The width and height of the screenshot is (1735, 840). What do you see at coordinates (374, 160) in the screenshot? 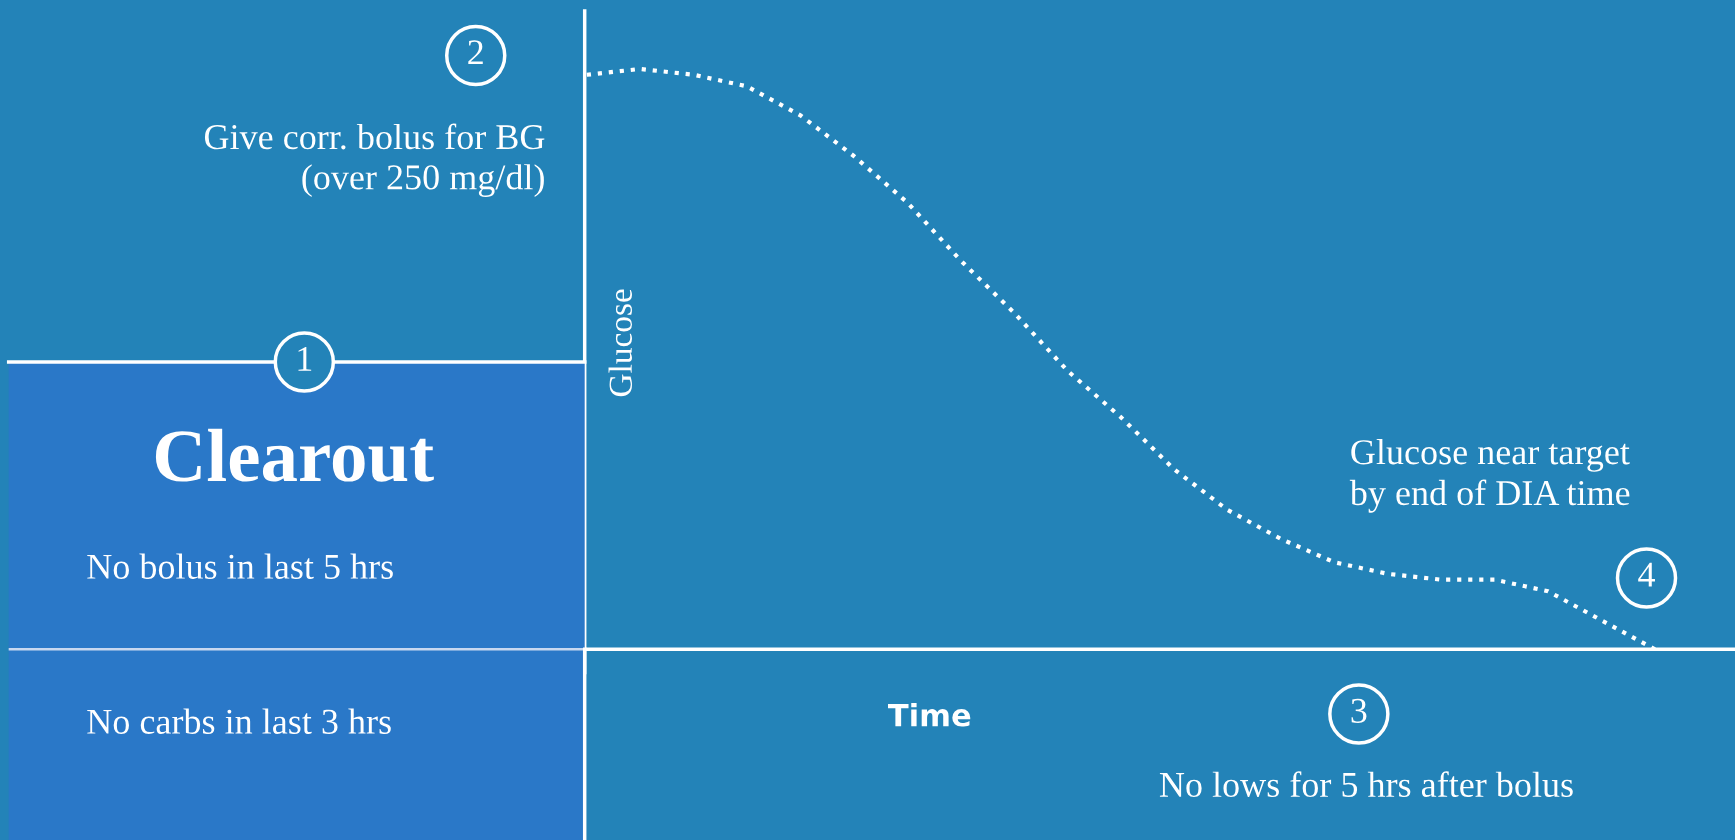
I see `text: Give corr. bolus for BG (over 250 mg/dl)` at bounding box center [374, 160].